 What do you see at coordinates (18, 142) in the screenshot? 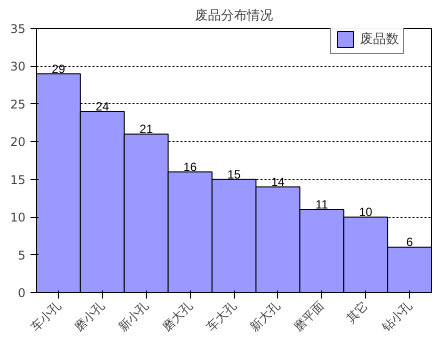
I see `y-tick-label: 20` at bounding box center [18, 142].